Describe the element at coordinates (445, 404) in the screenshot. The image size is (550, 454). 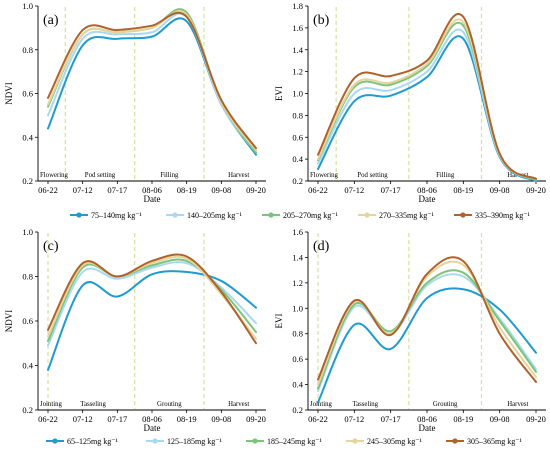
I see `stage-label: Grouting` at that location.